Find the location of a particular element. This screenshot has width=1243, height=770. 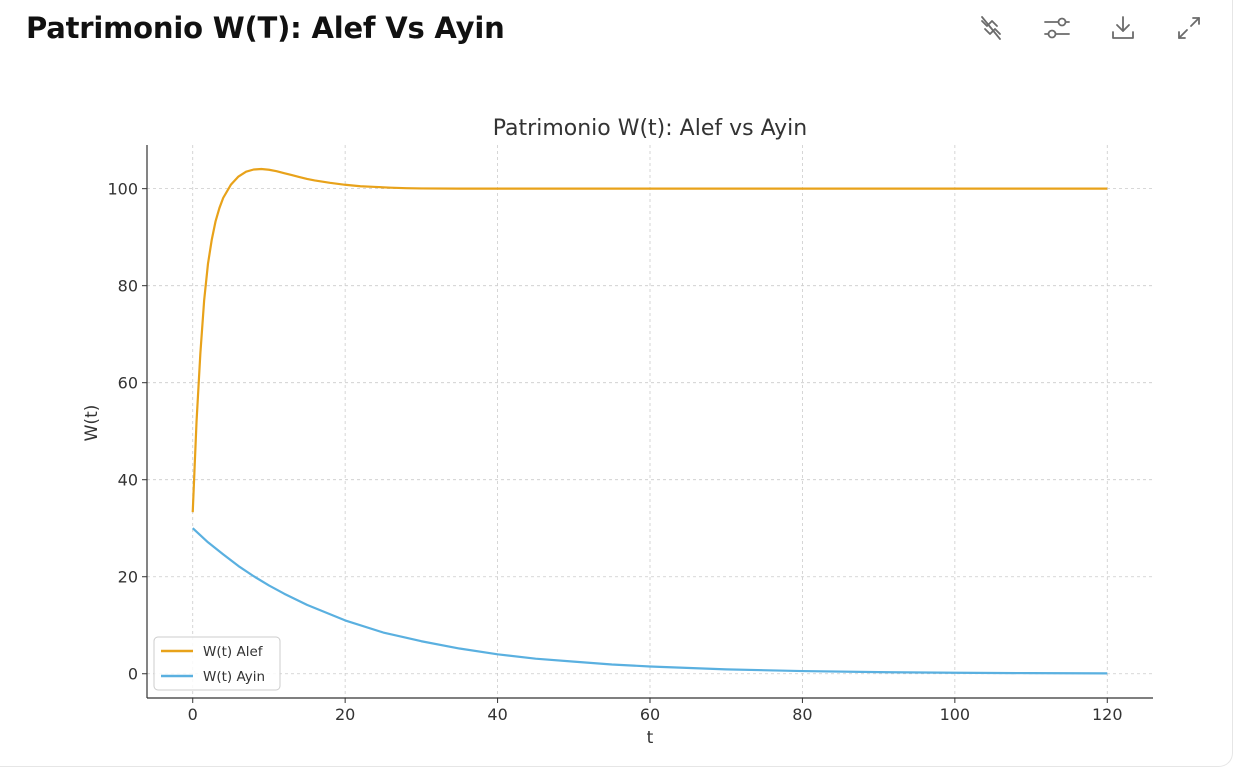

expand-button is located at coordinates (1189, 28).